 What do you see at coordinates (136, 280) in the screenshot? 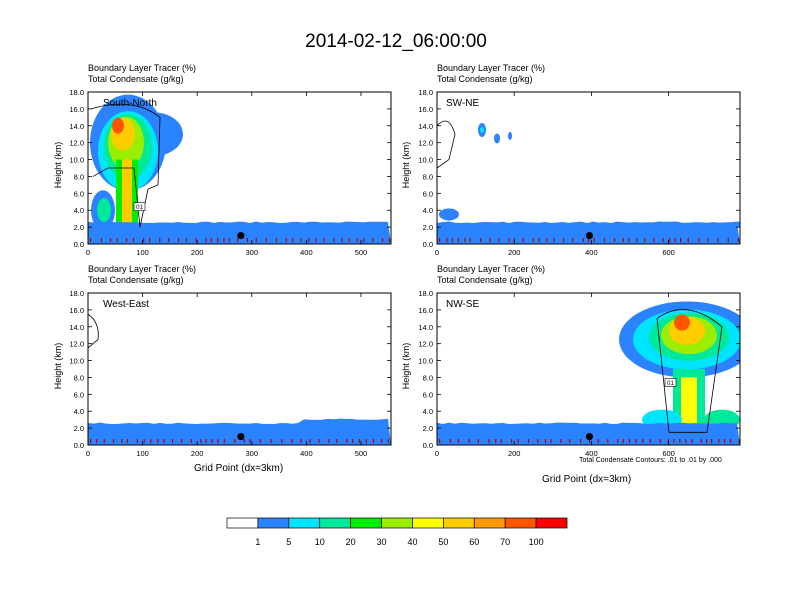
I see `panel3-subtitle-line2: Total Condensate (g/kg)` at bounding box center [136, 280].